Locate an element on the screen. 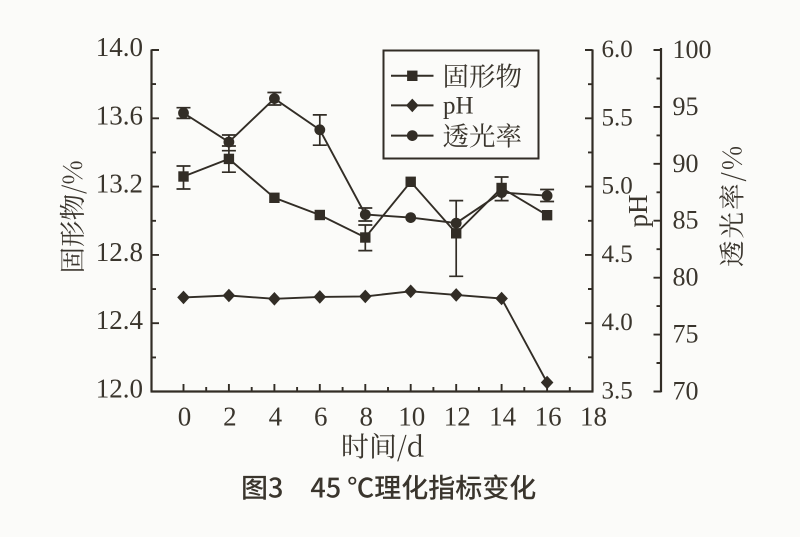 The image size is (800, 537). svg-text: 3.5 is located at coordinates (617, 391).